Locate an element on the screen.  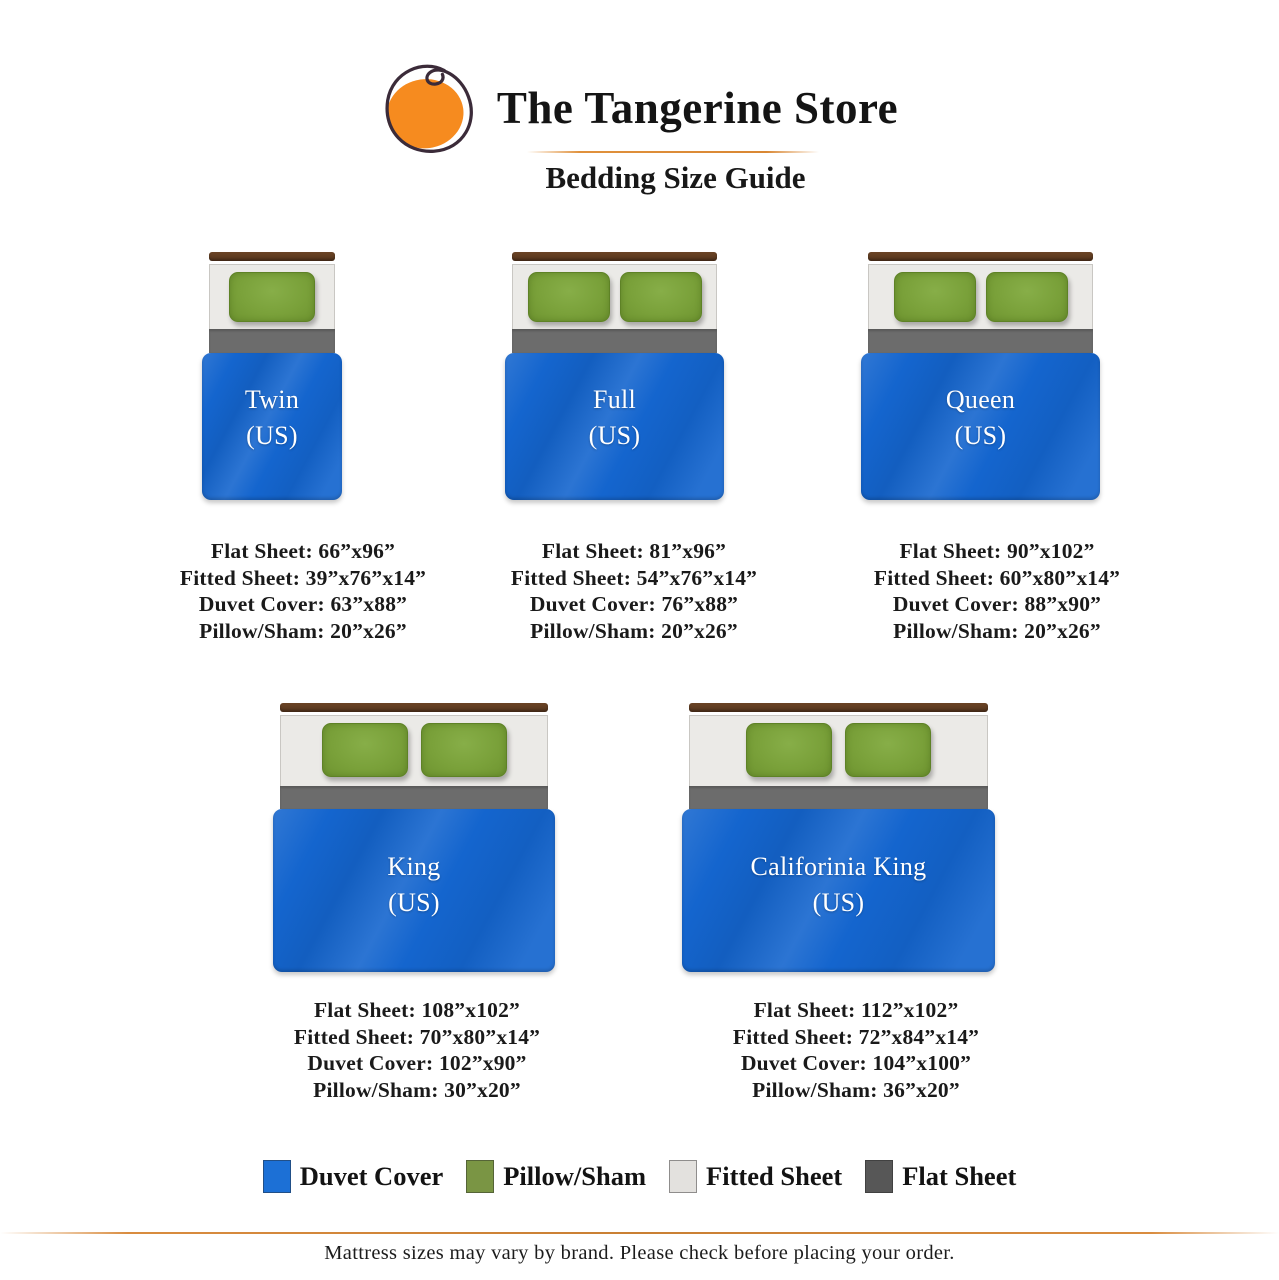
spec-duvet-cover: Duvet Cover: 63”x88” is located at coordinates (303, 604).